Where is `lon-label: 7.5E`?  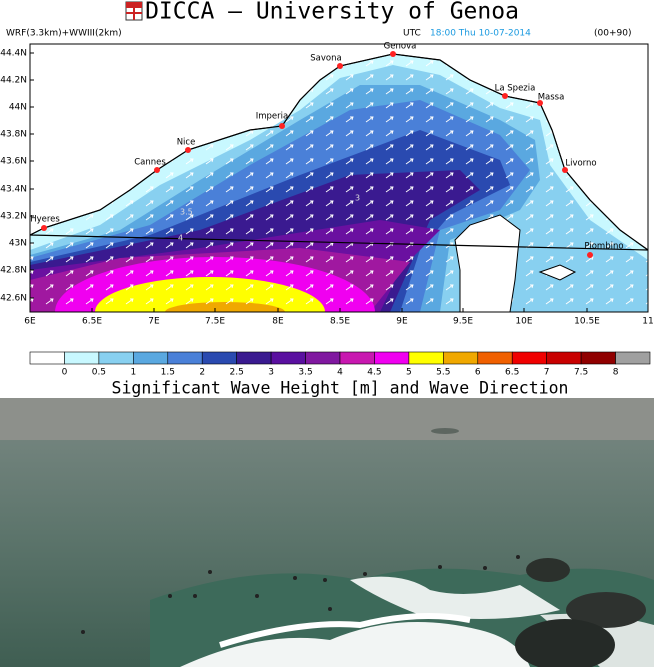
lon-label: 7.5E is located at coordinates (215, 322).